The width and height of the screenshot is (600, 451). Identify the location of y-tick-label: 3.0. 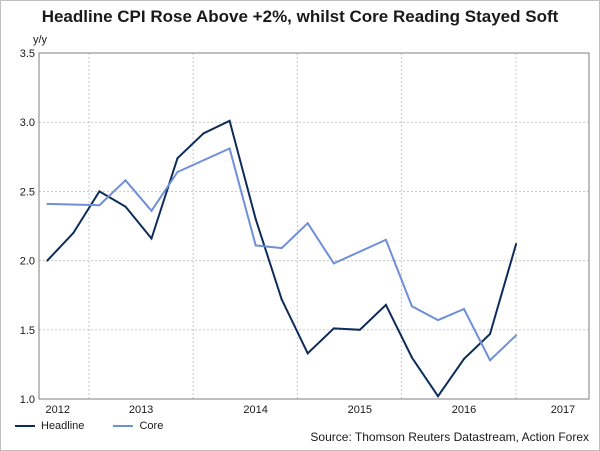
(27, 123).